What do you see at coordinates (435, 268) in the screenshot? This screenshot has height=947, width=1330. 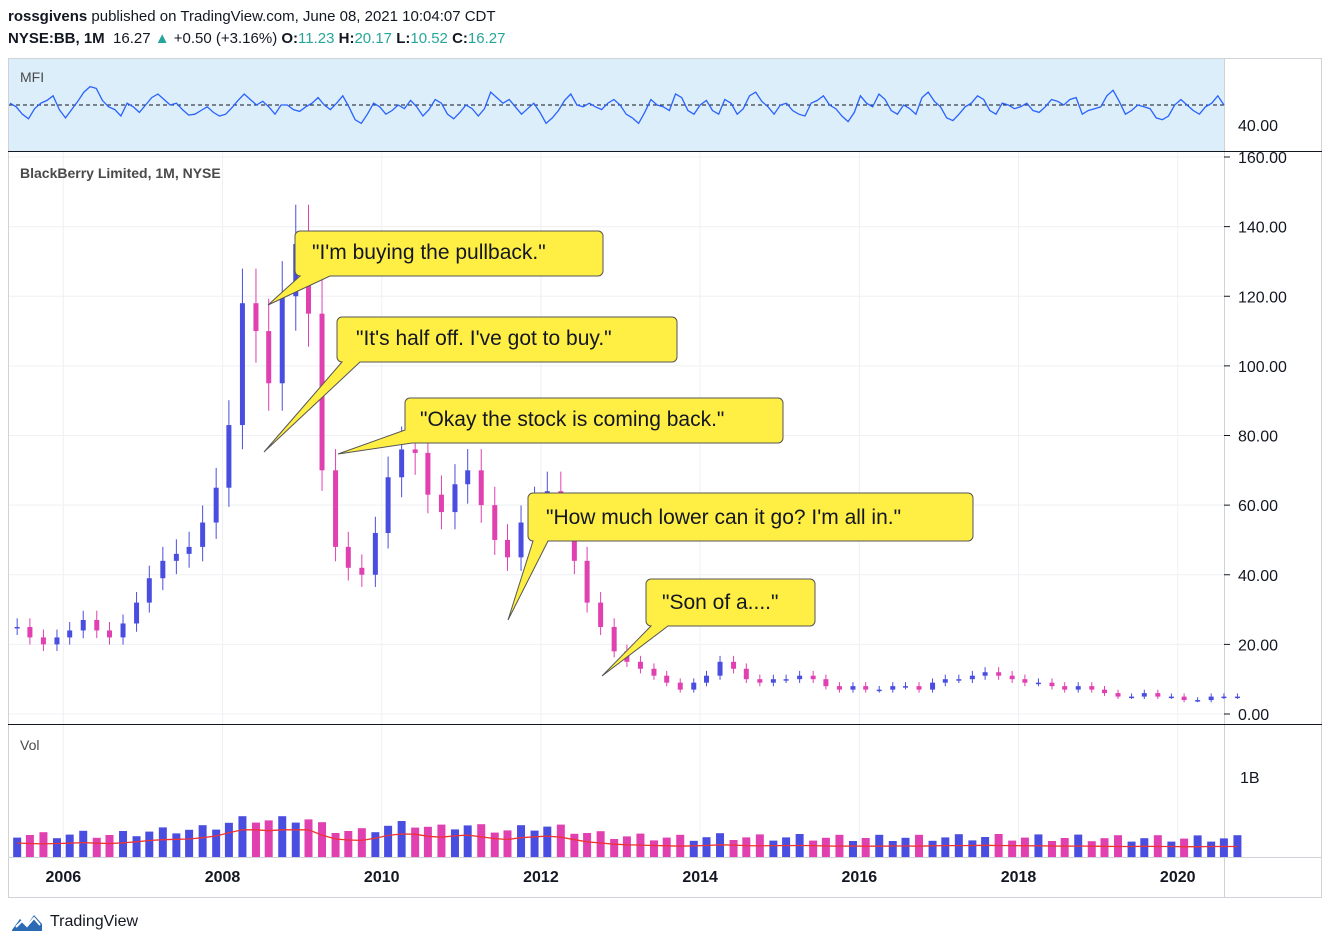 I see `callout-1: "I'm buying the pullback."` at bounding box center [435, 268].